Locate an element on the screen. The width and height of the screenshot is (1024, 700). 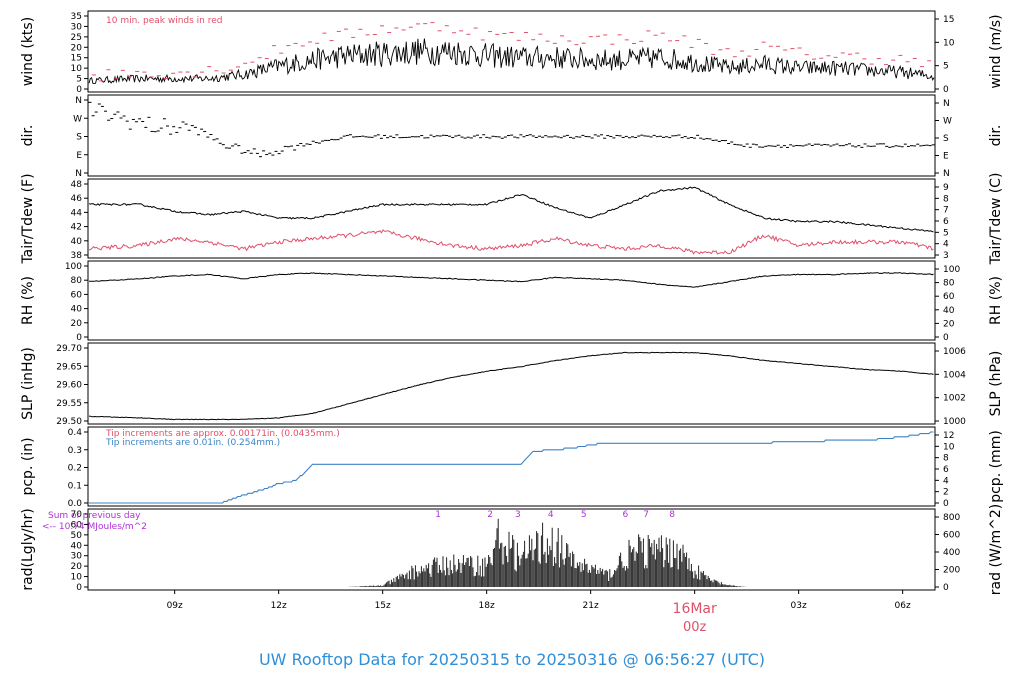
wind-speed-line is located at coordinates (511, 61).